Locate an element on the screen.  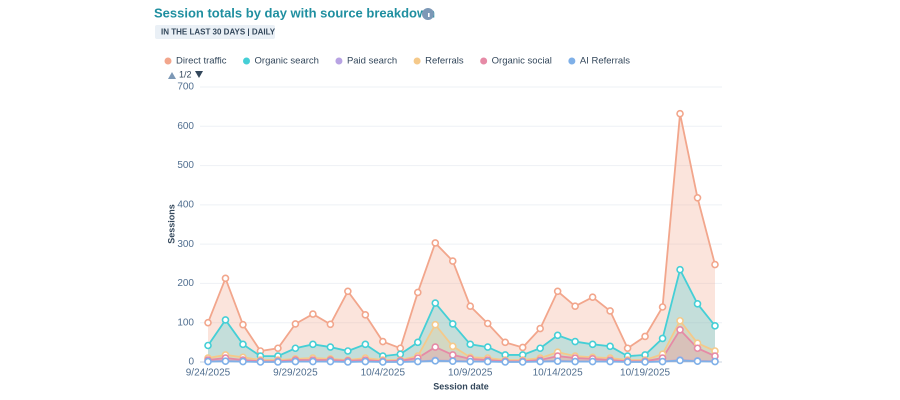
legend-label: Direct traffic is located at coordinates (201, 61).